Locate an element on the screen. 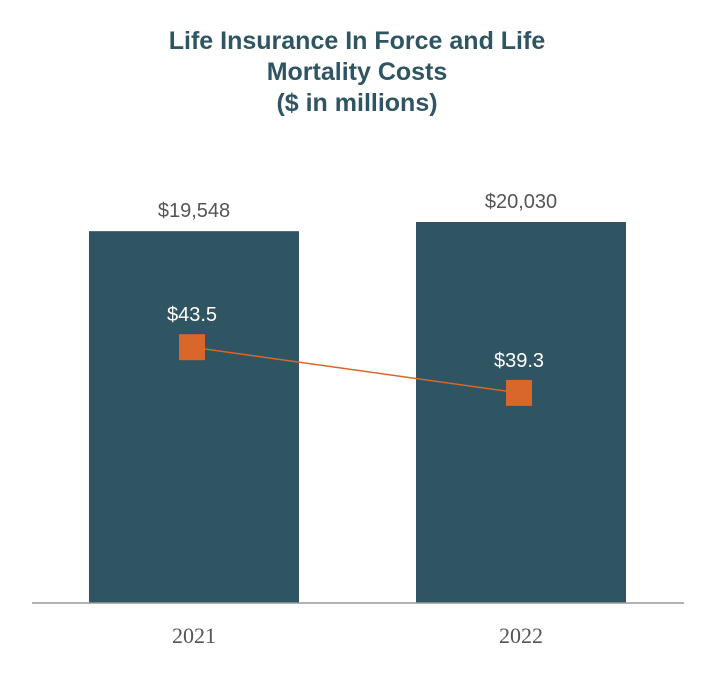  bar-label-2022: $20,030 is located at coordinates (521, 202).